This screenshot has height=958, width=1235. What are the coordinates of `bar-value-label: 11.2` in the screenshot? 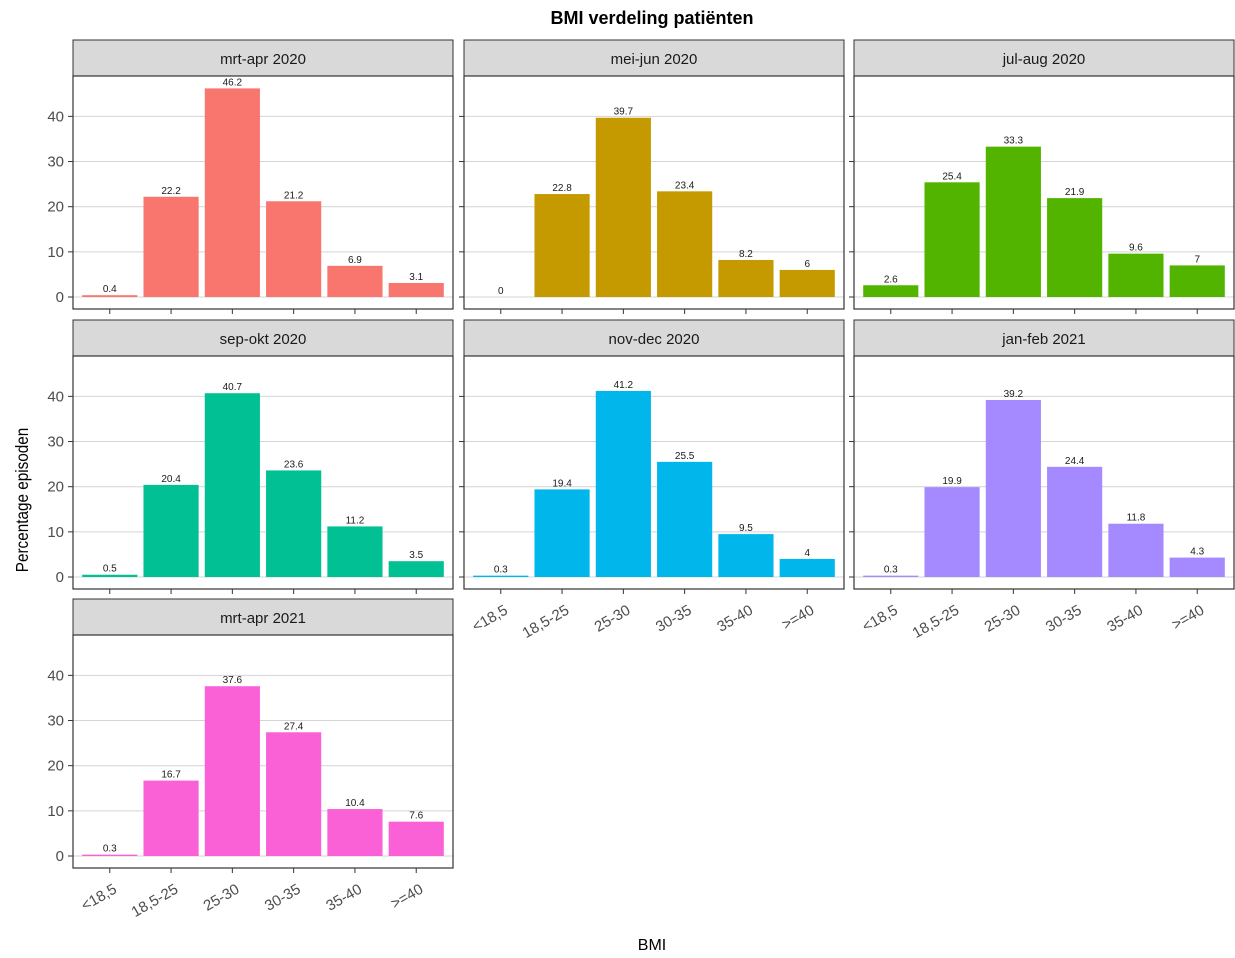 It's located at (355, 520).